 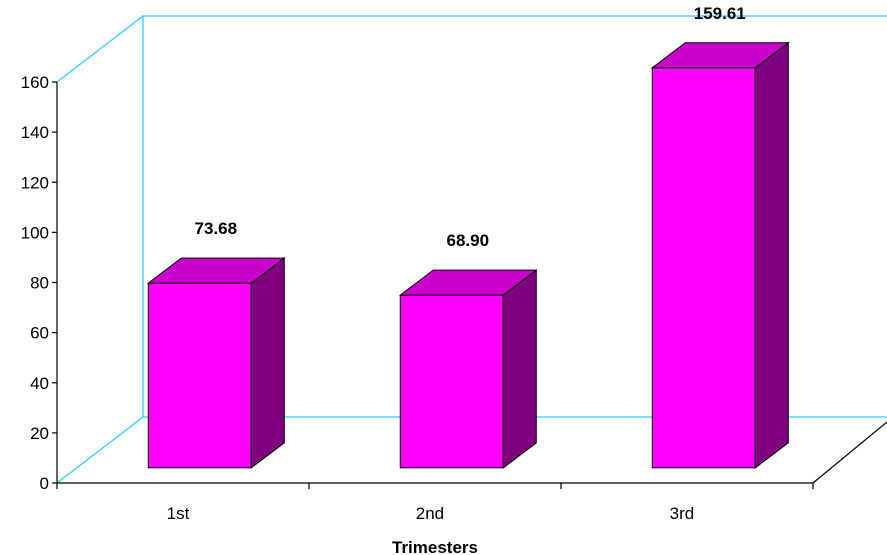 I want to click on x-axis-tick-labels: 1st 2nd 3rd, so click(x=431, y=513).